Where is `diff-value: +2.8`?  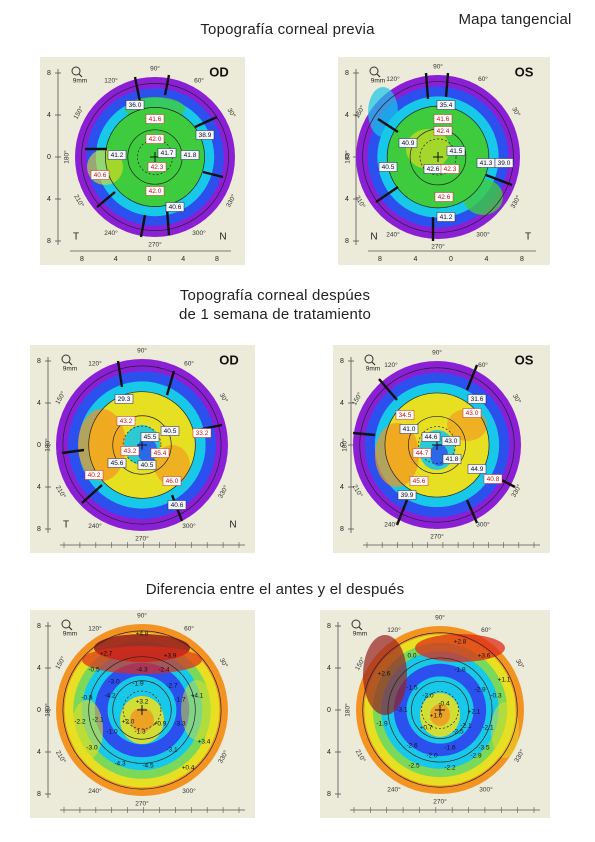
diff-value: +2.8 is located at coordinates (460, 642).